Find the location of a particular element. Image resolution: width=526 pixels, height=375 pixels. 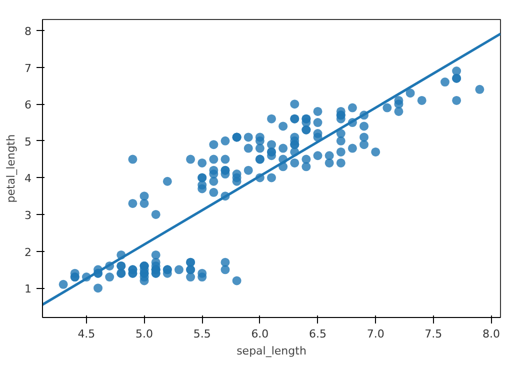

x-tick-label: 8.0 is located at coordinates (491, 334).